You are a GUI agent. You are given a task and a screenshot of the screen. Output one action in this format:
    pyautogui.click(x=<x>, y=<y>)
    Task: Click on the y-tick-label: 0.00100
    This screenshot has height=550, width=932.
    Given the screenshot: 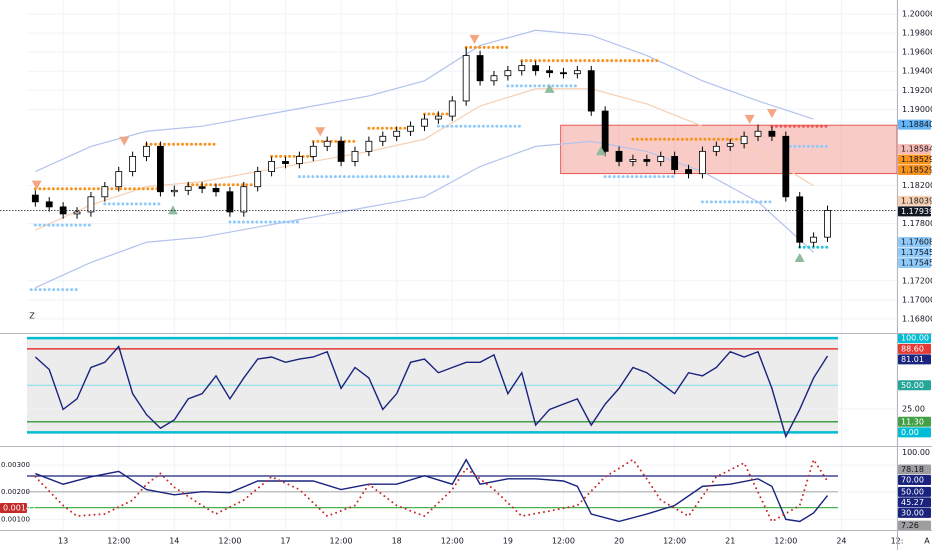 What is the action you would take?
    pyautogui.click(x=15, y=519)
    